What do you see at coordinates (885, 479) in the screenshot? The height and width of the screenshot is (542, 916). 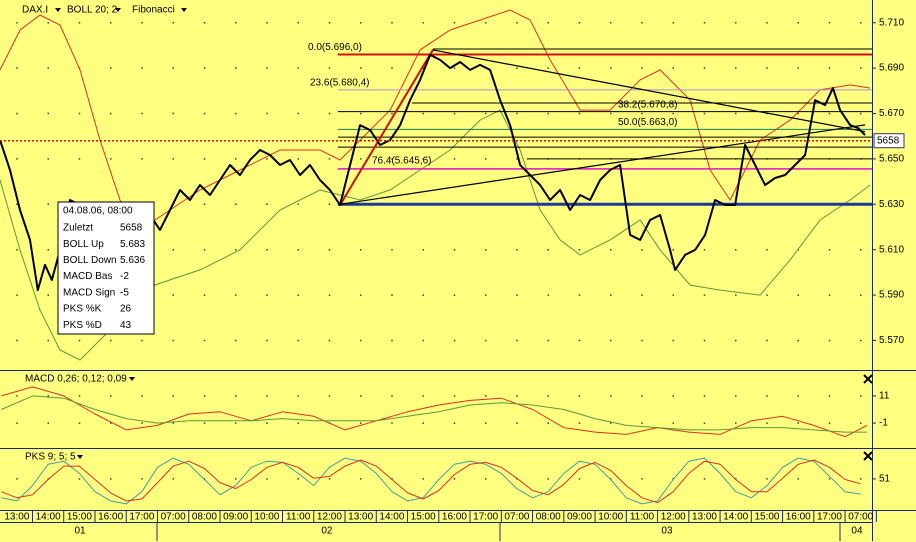 I see `y-tick-label: 51` at bounding box center [885, 479].